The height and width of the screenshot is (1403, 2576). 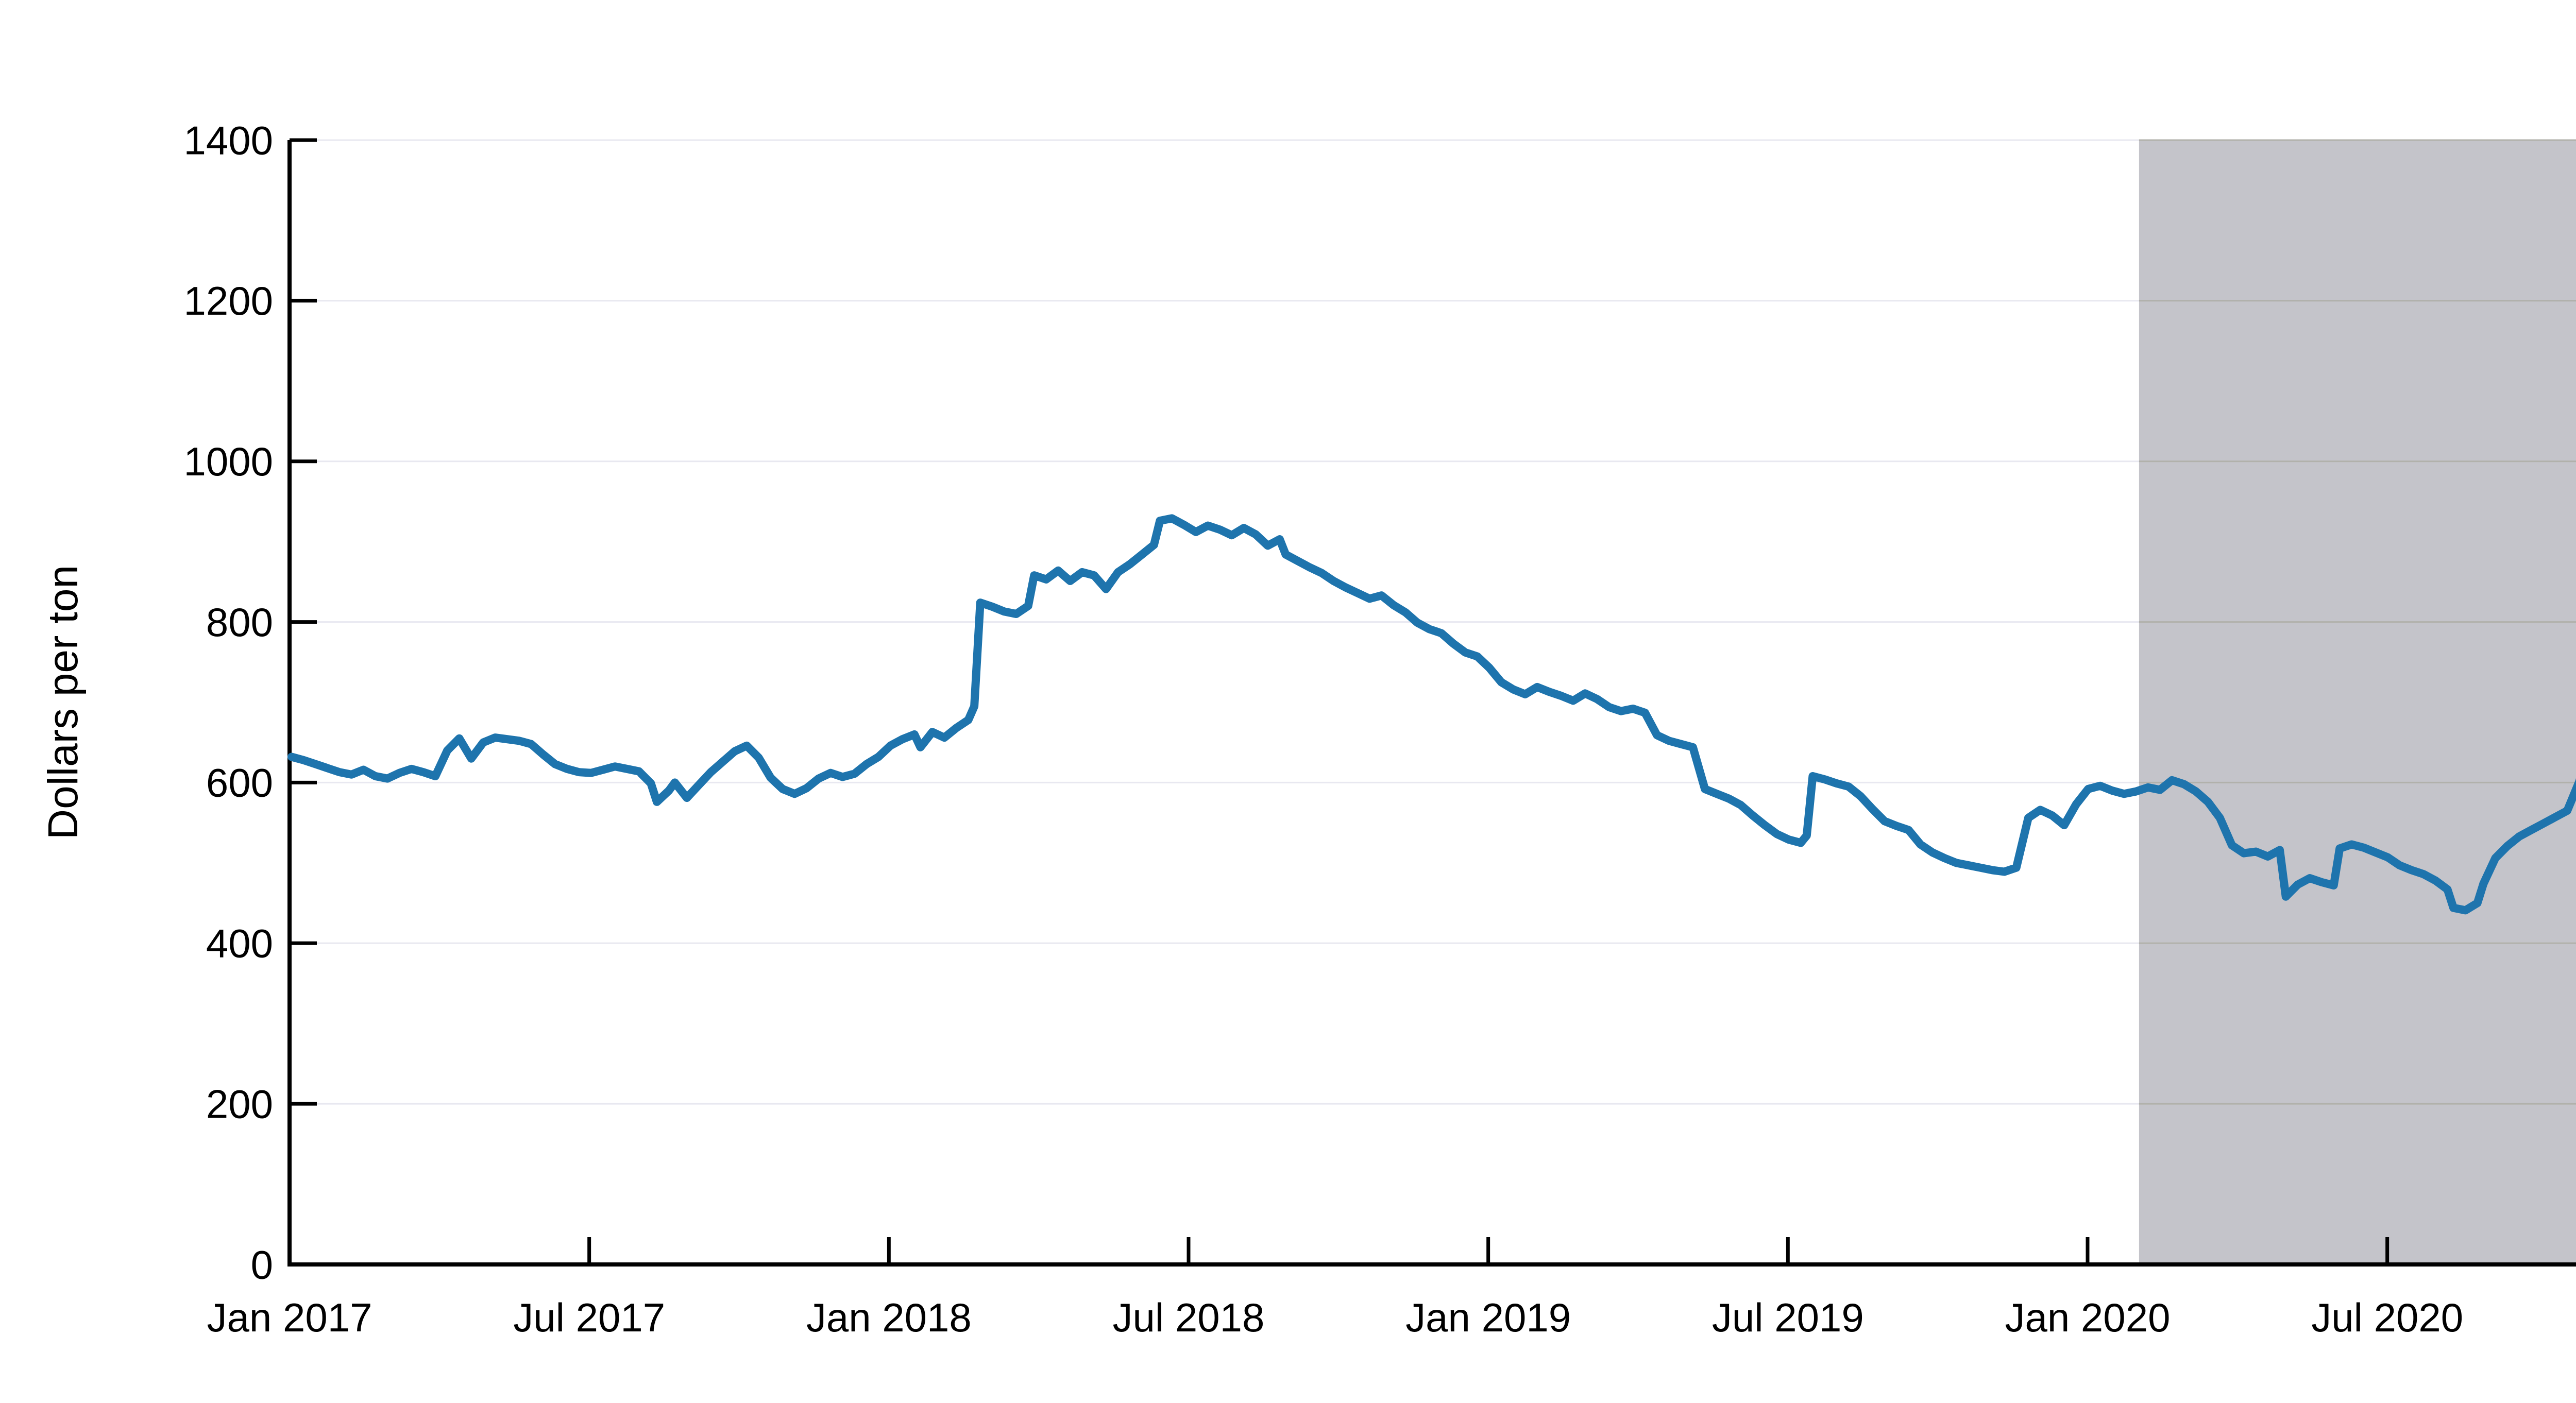 I want to click on y-axis-title: Dollars per ton, so click(x=63, y=702).